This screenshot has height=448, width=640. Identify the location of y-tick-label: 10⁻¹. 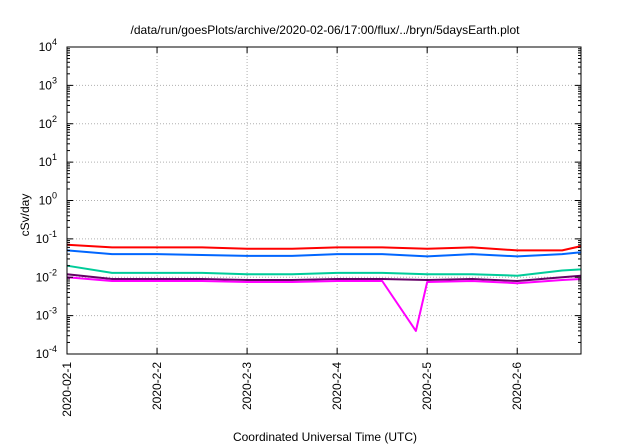
(46, 237).